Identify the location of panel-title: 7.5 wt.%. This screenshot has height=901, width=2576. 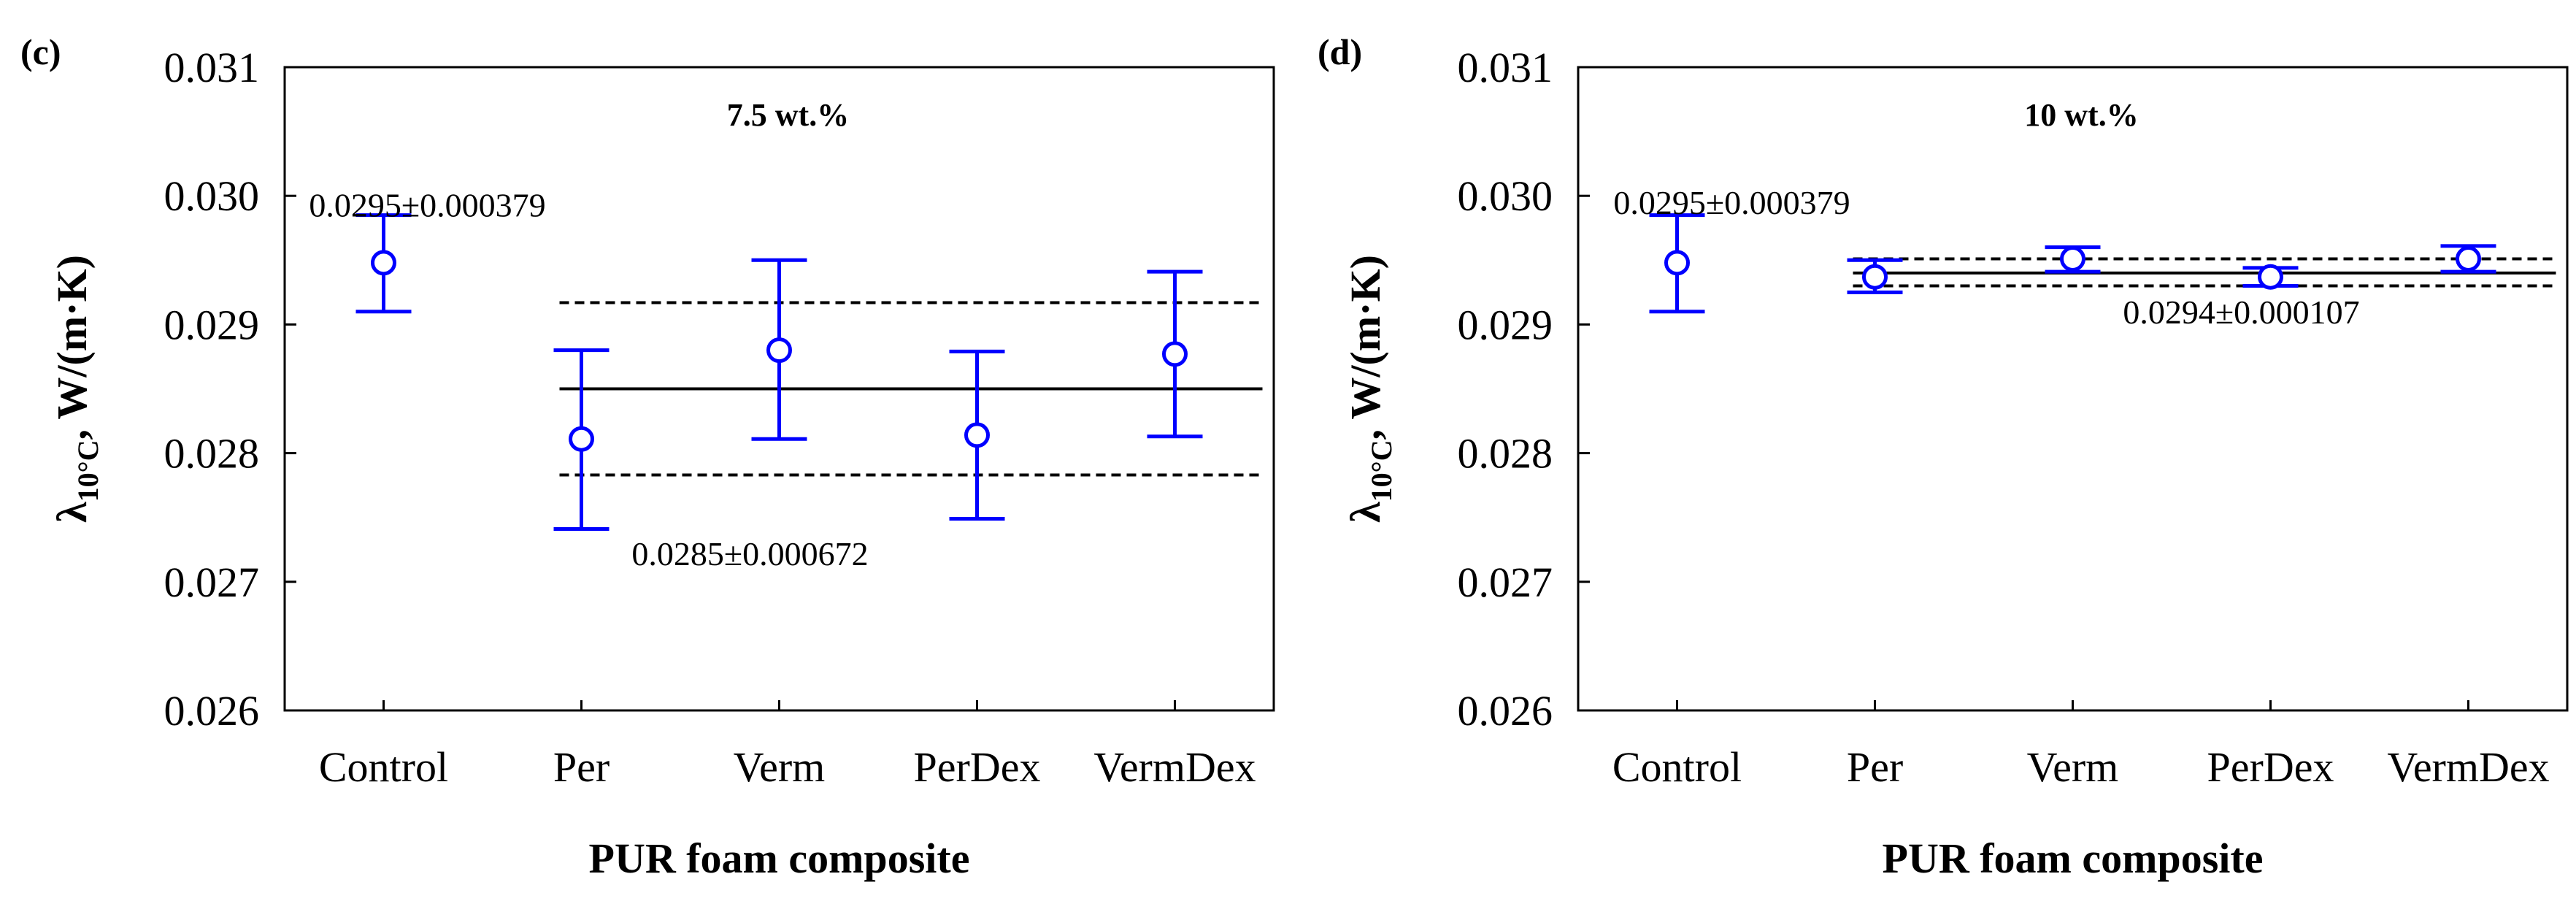
(788, 115).